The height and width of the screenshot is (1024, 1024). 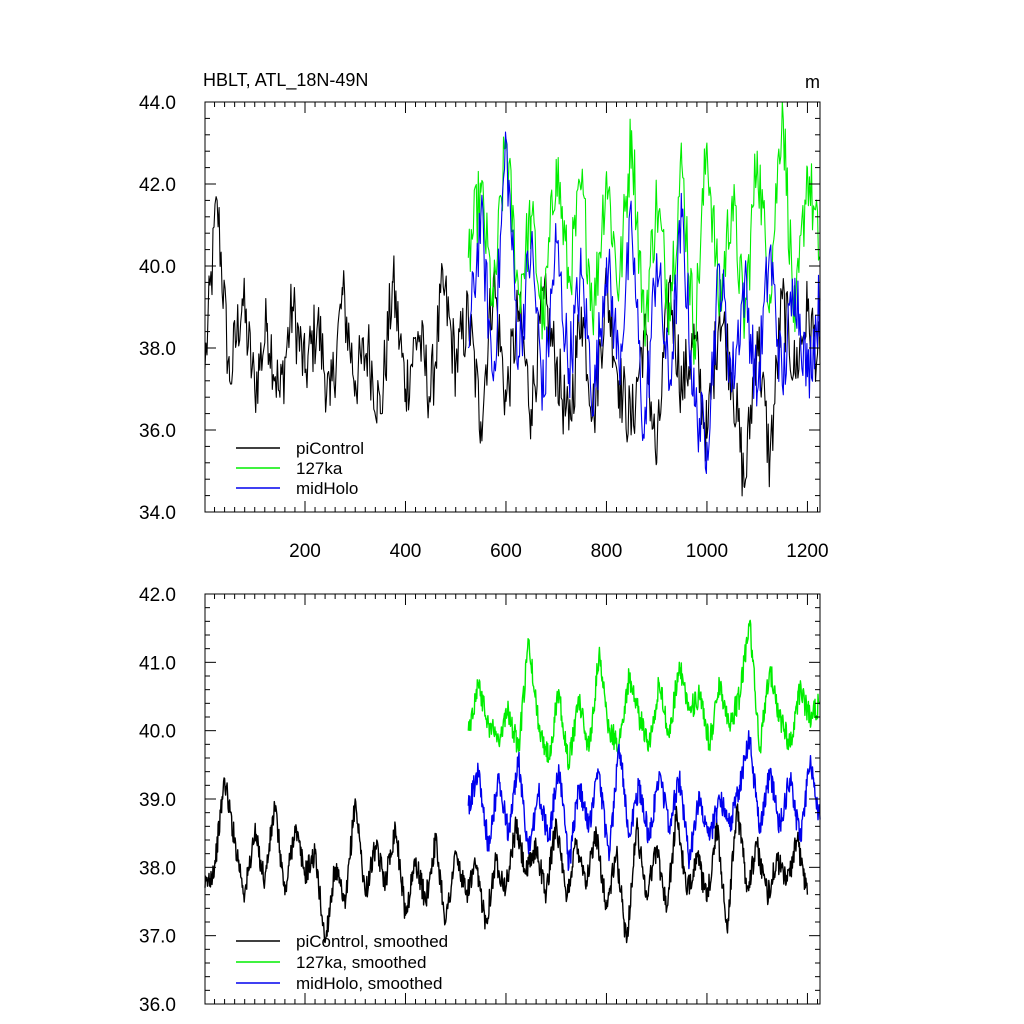 I want to click on y-tick-label: 39.0, so click(x=157, y=800).